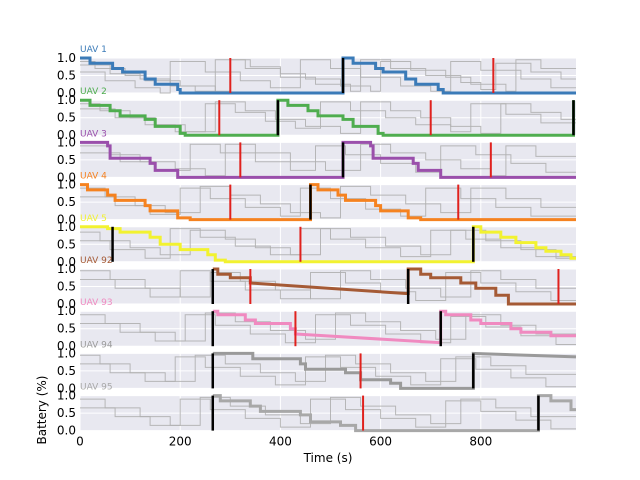 The width and height of the screenshot is (640, 480). What do you see at coordinates (93, 92) in the screenshot?
I see `panel-title: UAV 2` at bounding box center [93, 92].